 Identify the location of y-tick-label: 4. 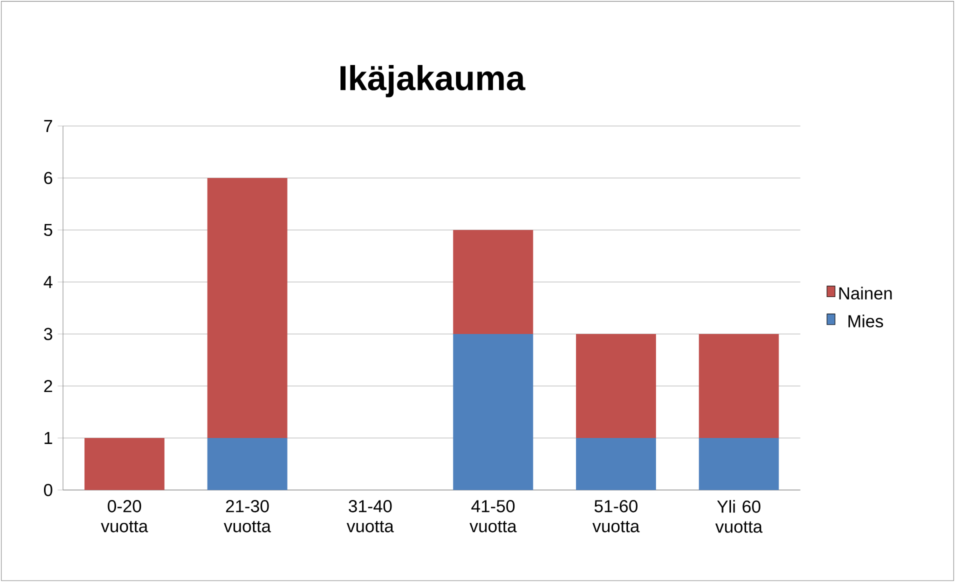
(48, 282).